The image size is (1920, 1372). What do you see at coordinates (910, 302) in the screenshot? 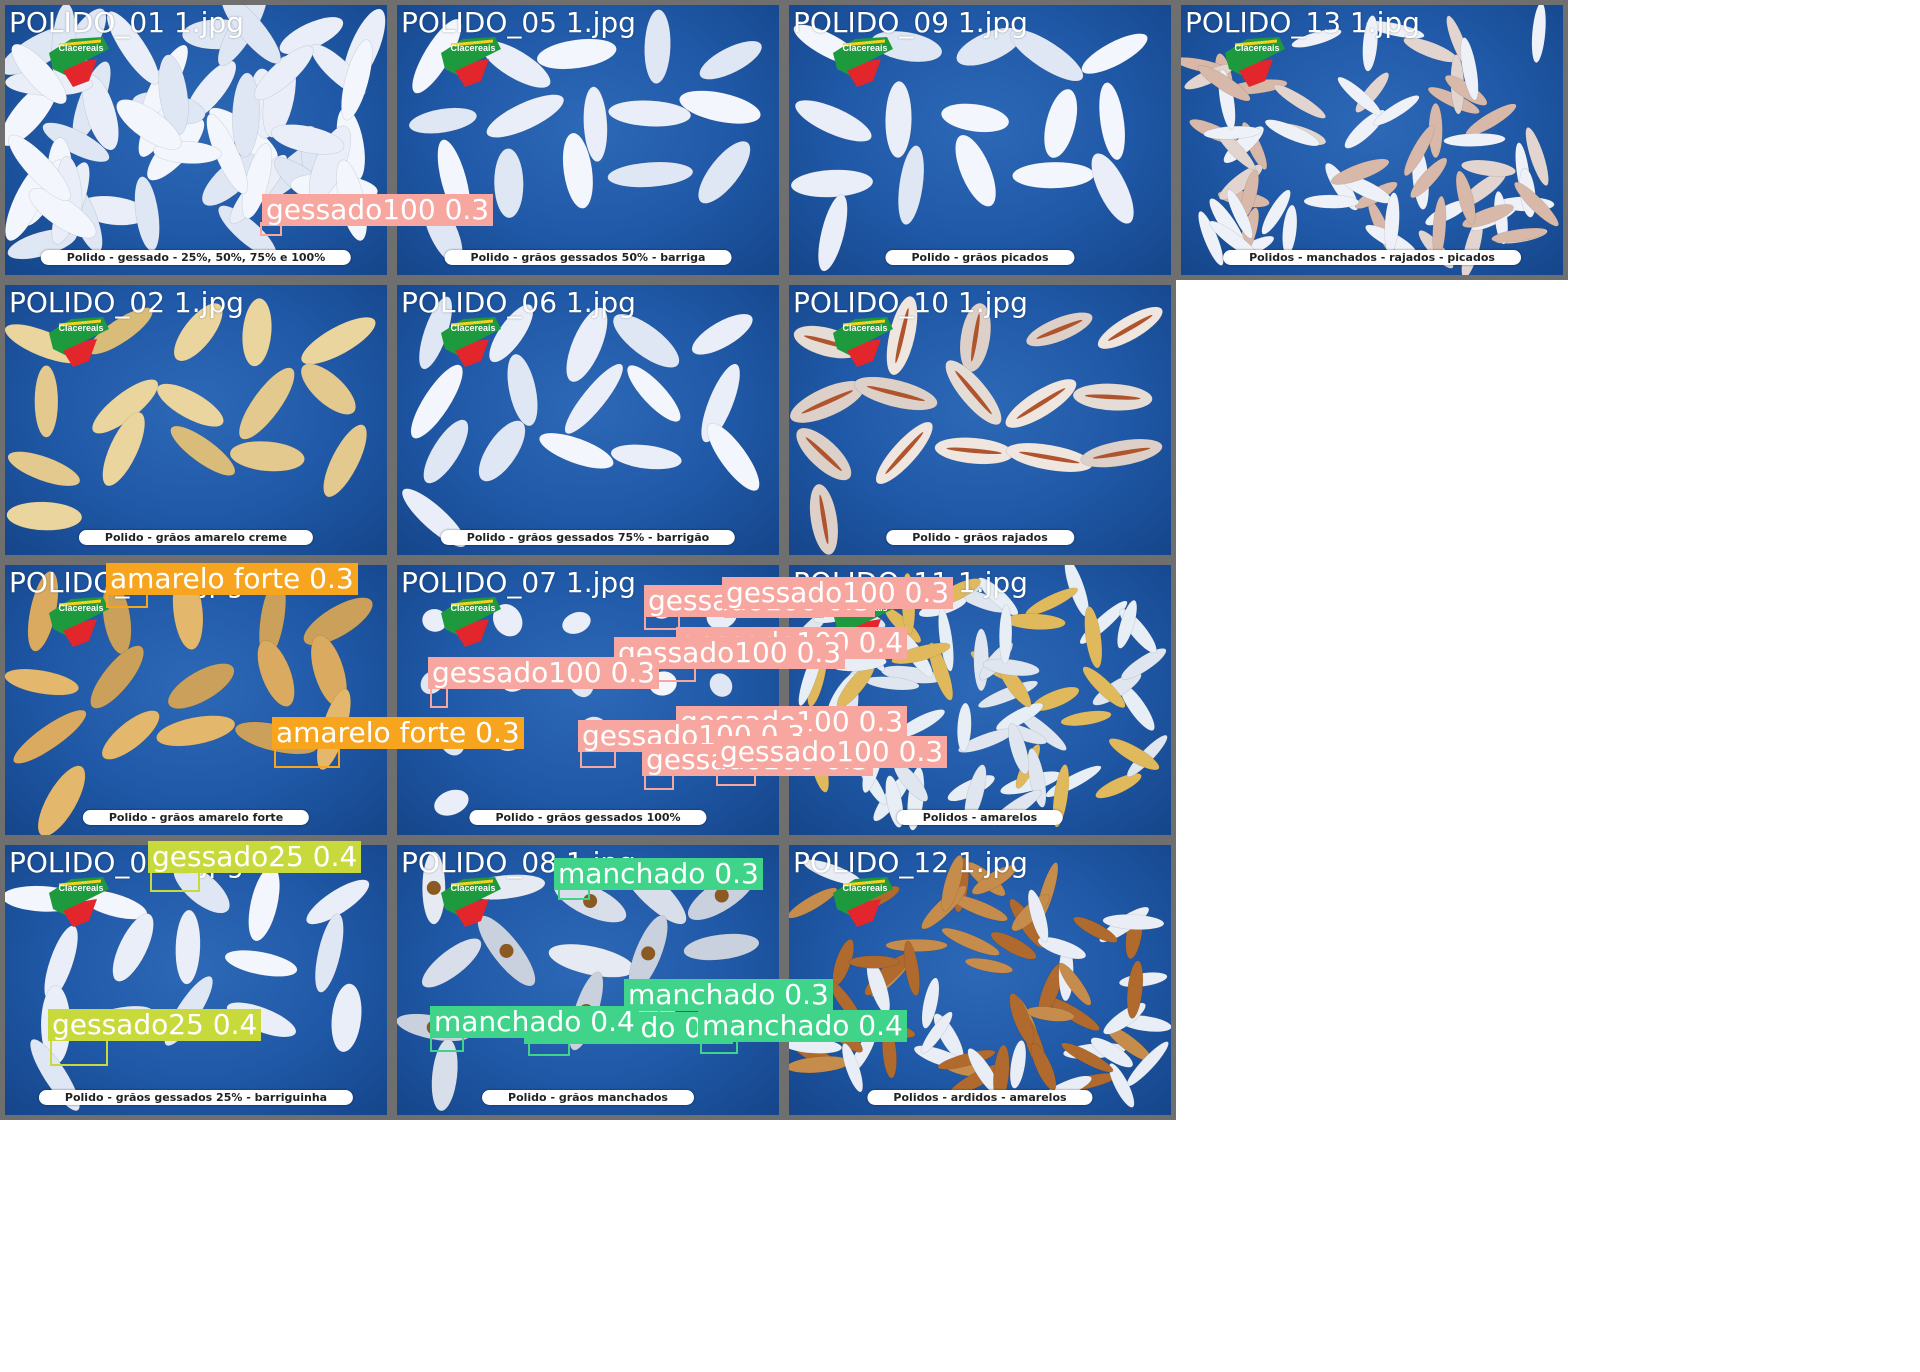
I see `image-filename: POLIDO_10 1.jpg` at bounding box center [910, 302].